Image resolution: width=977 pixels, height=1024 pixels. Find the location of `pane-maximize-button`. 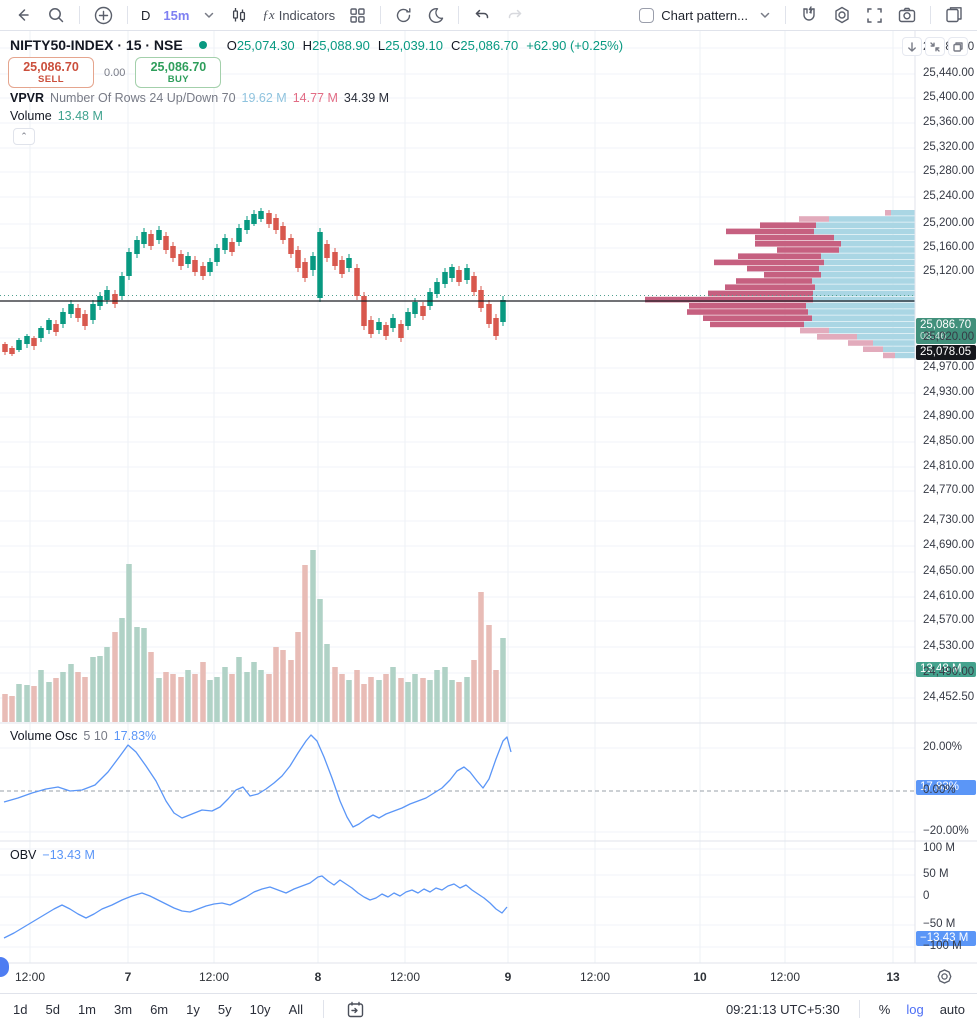

pane-maximize-button is located at coordinates (958, 46).